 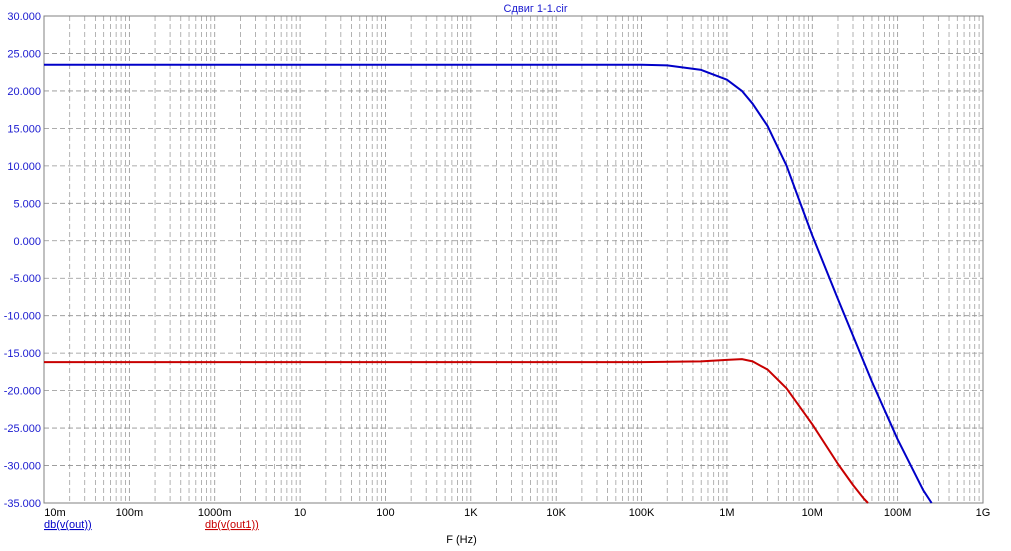 I want to click on y-tick-label: -5.000, so click(x=25, y=279).